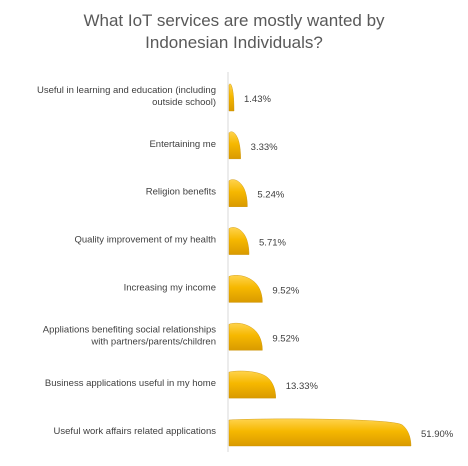  Describe the element at coordinates (153, 341) in the screenshot. I see `category-label-5-line-1: with partners/parents/children` at that location.